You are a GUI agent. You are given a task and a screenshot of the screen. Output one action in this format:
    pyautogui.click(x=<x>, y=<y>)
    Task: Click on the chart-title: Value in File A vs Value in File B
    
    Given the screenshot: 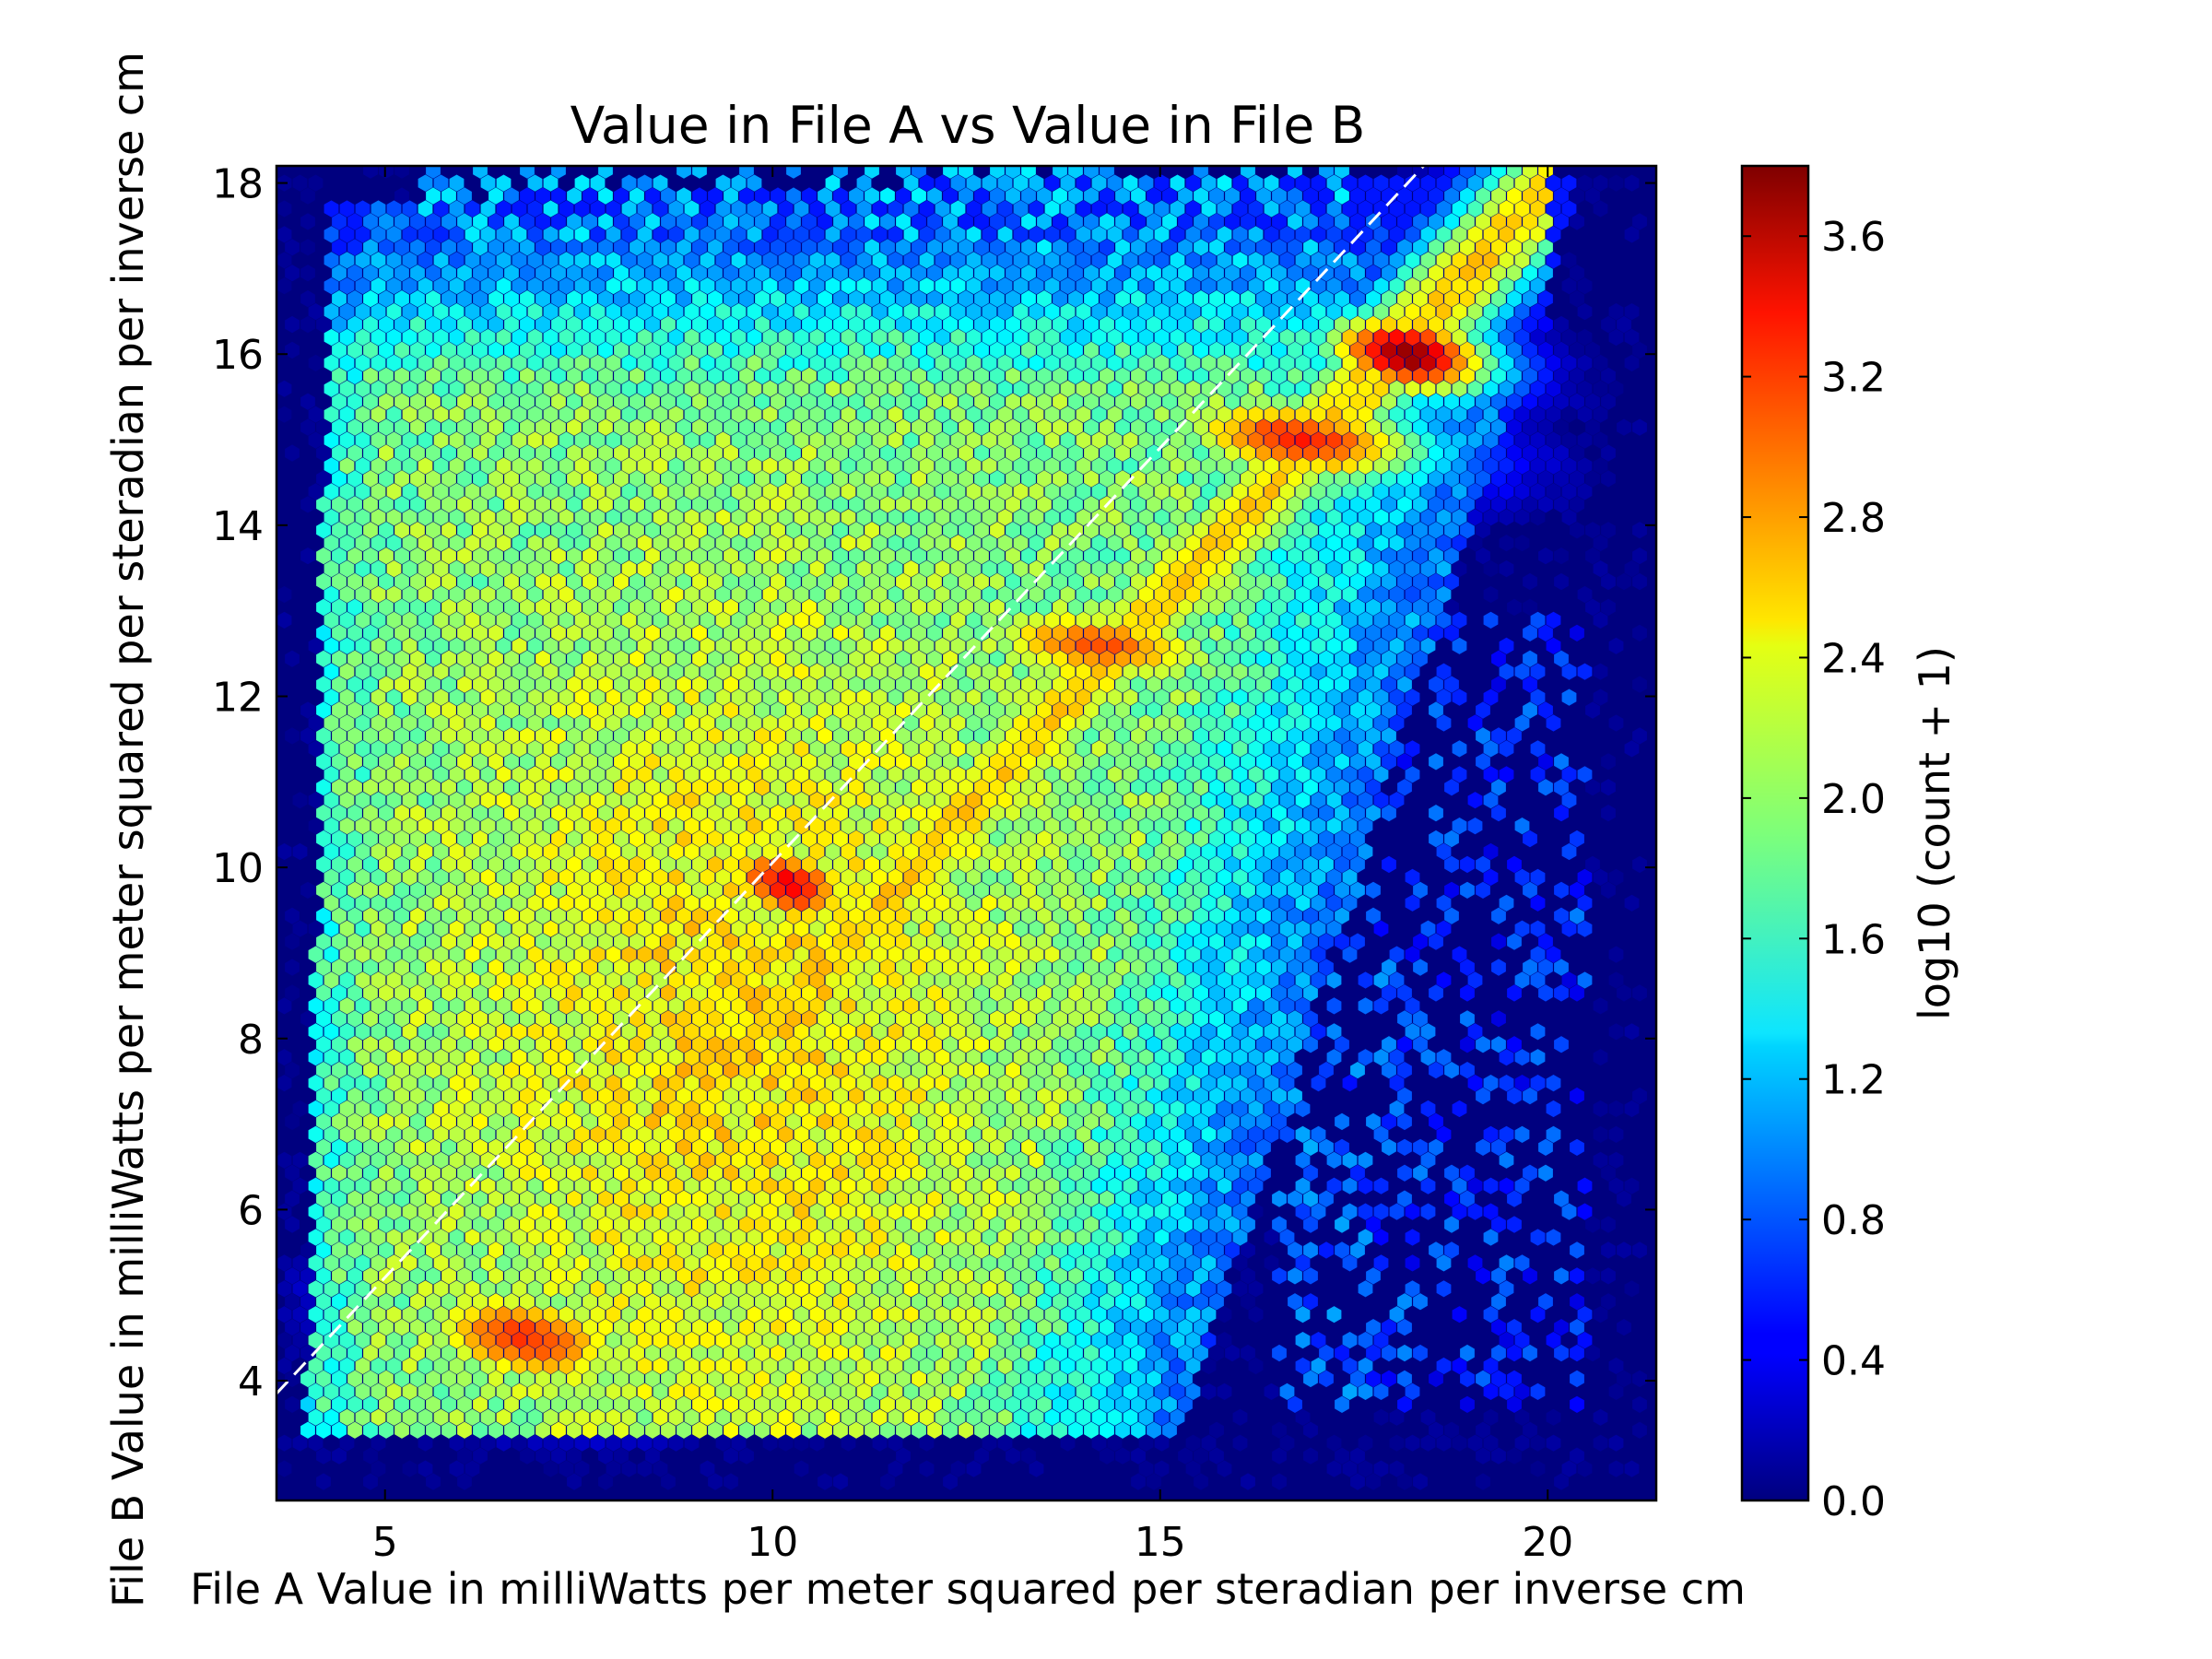 What is the action you would take?
    pyautogui.click(x=968, y=125)
    